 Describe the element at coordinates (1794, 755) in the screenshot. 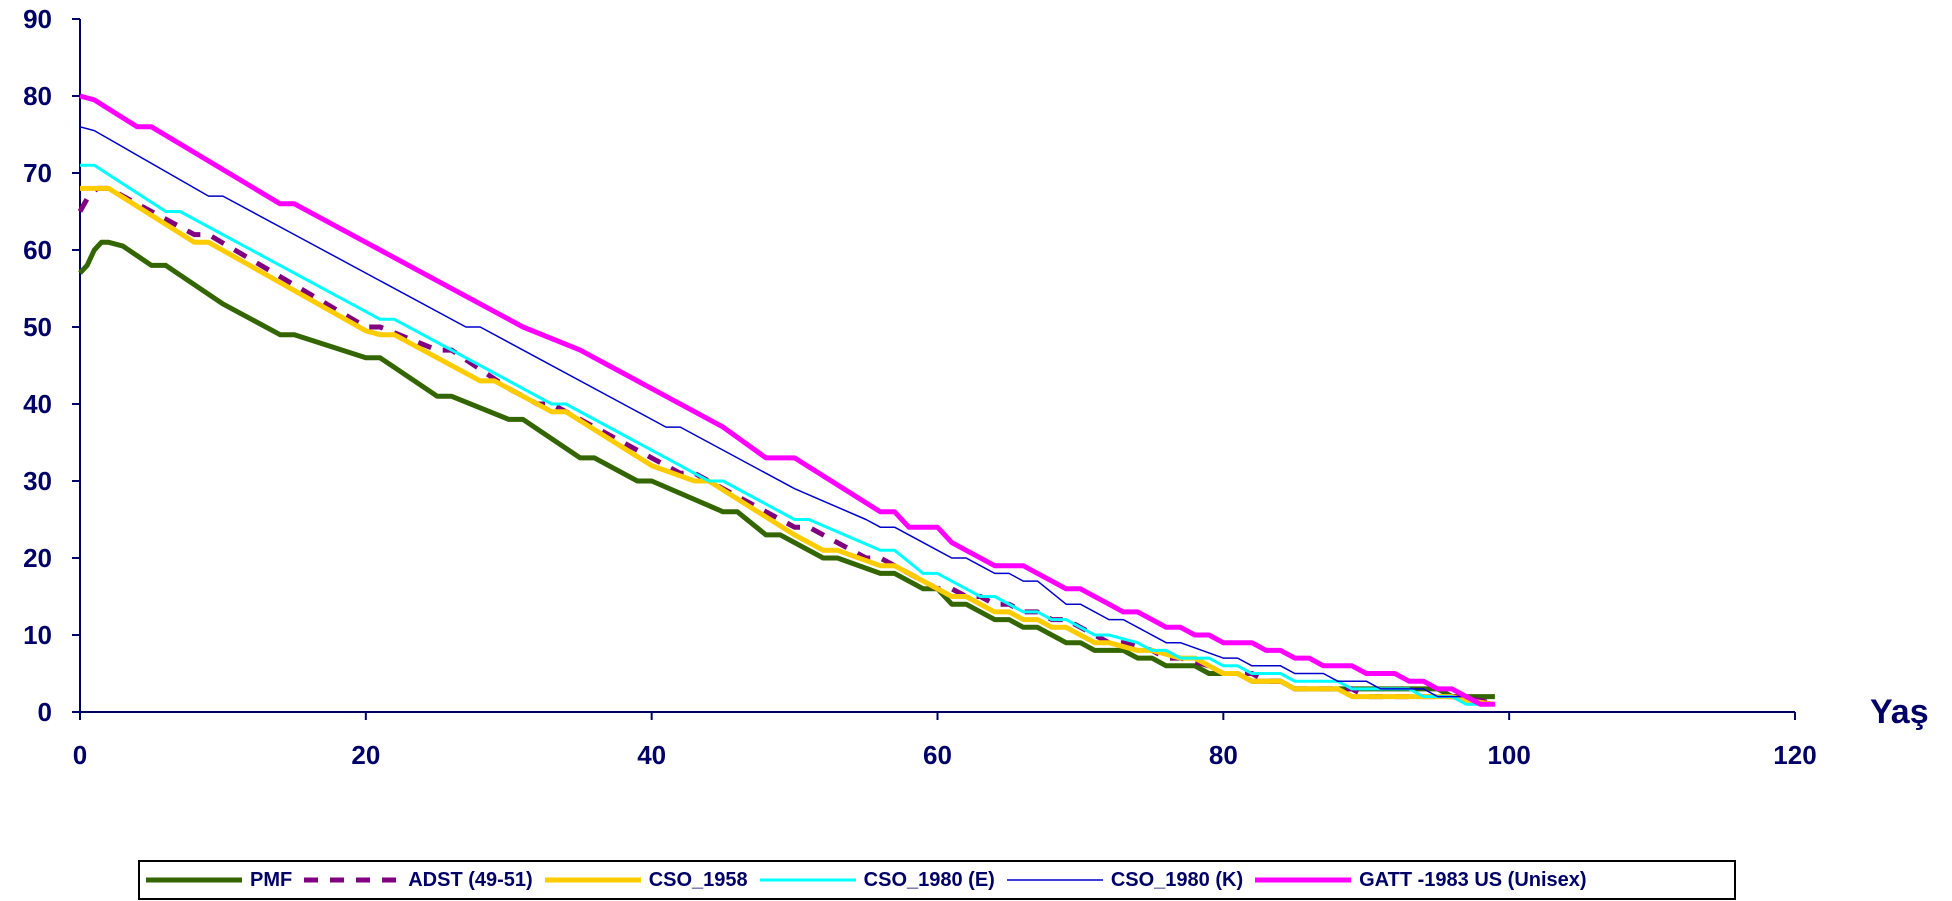

I see `x-tick-label: 120` at that location.